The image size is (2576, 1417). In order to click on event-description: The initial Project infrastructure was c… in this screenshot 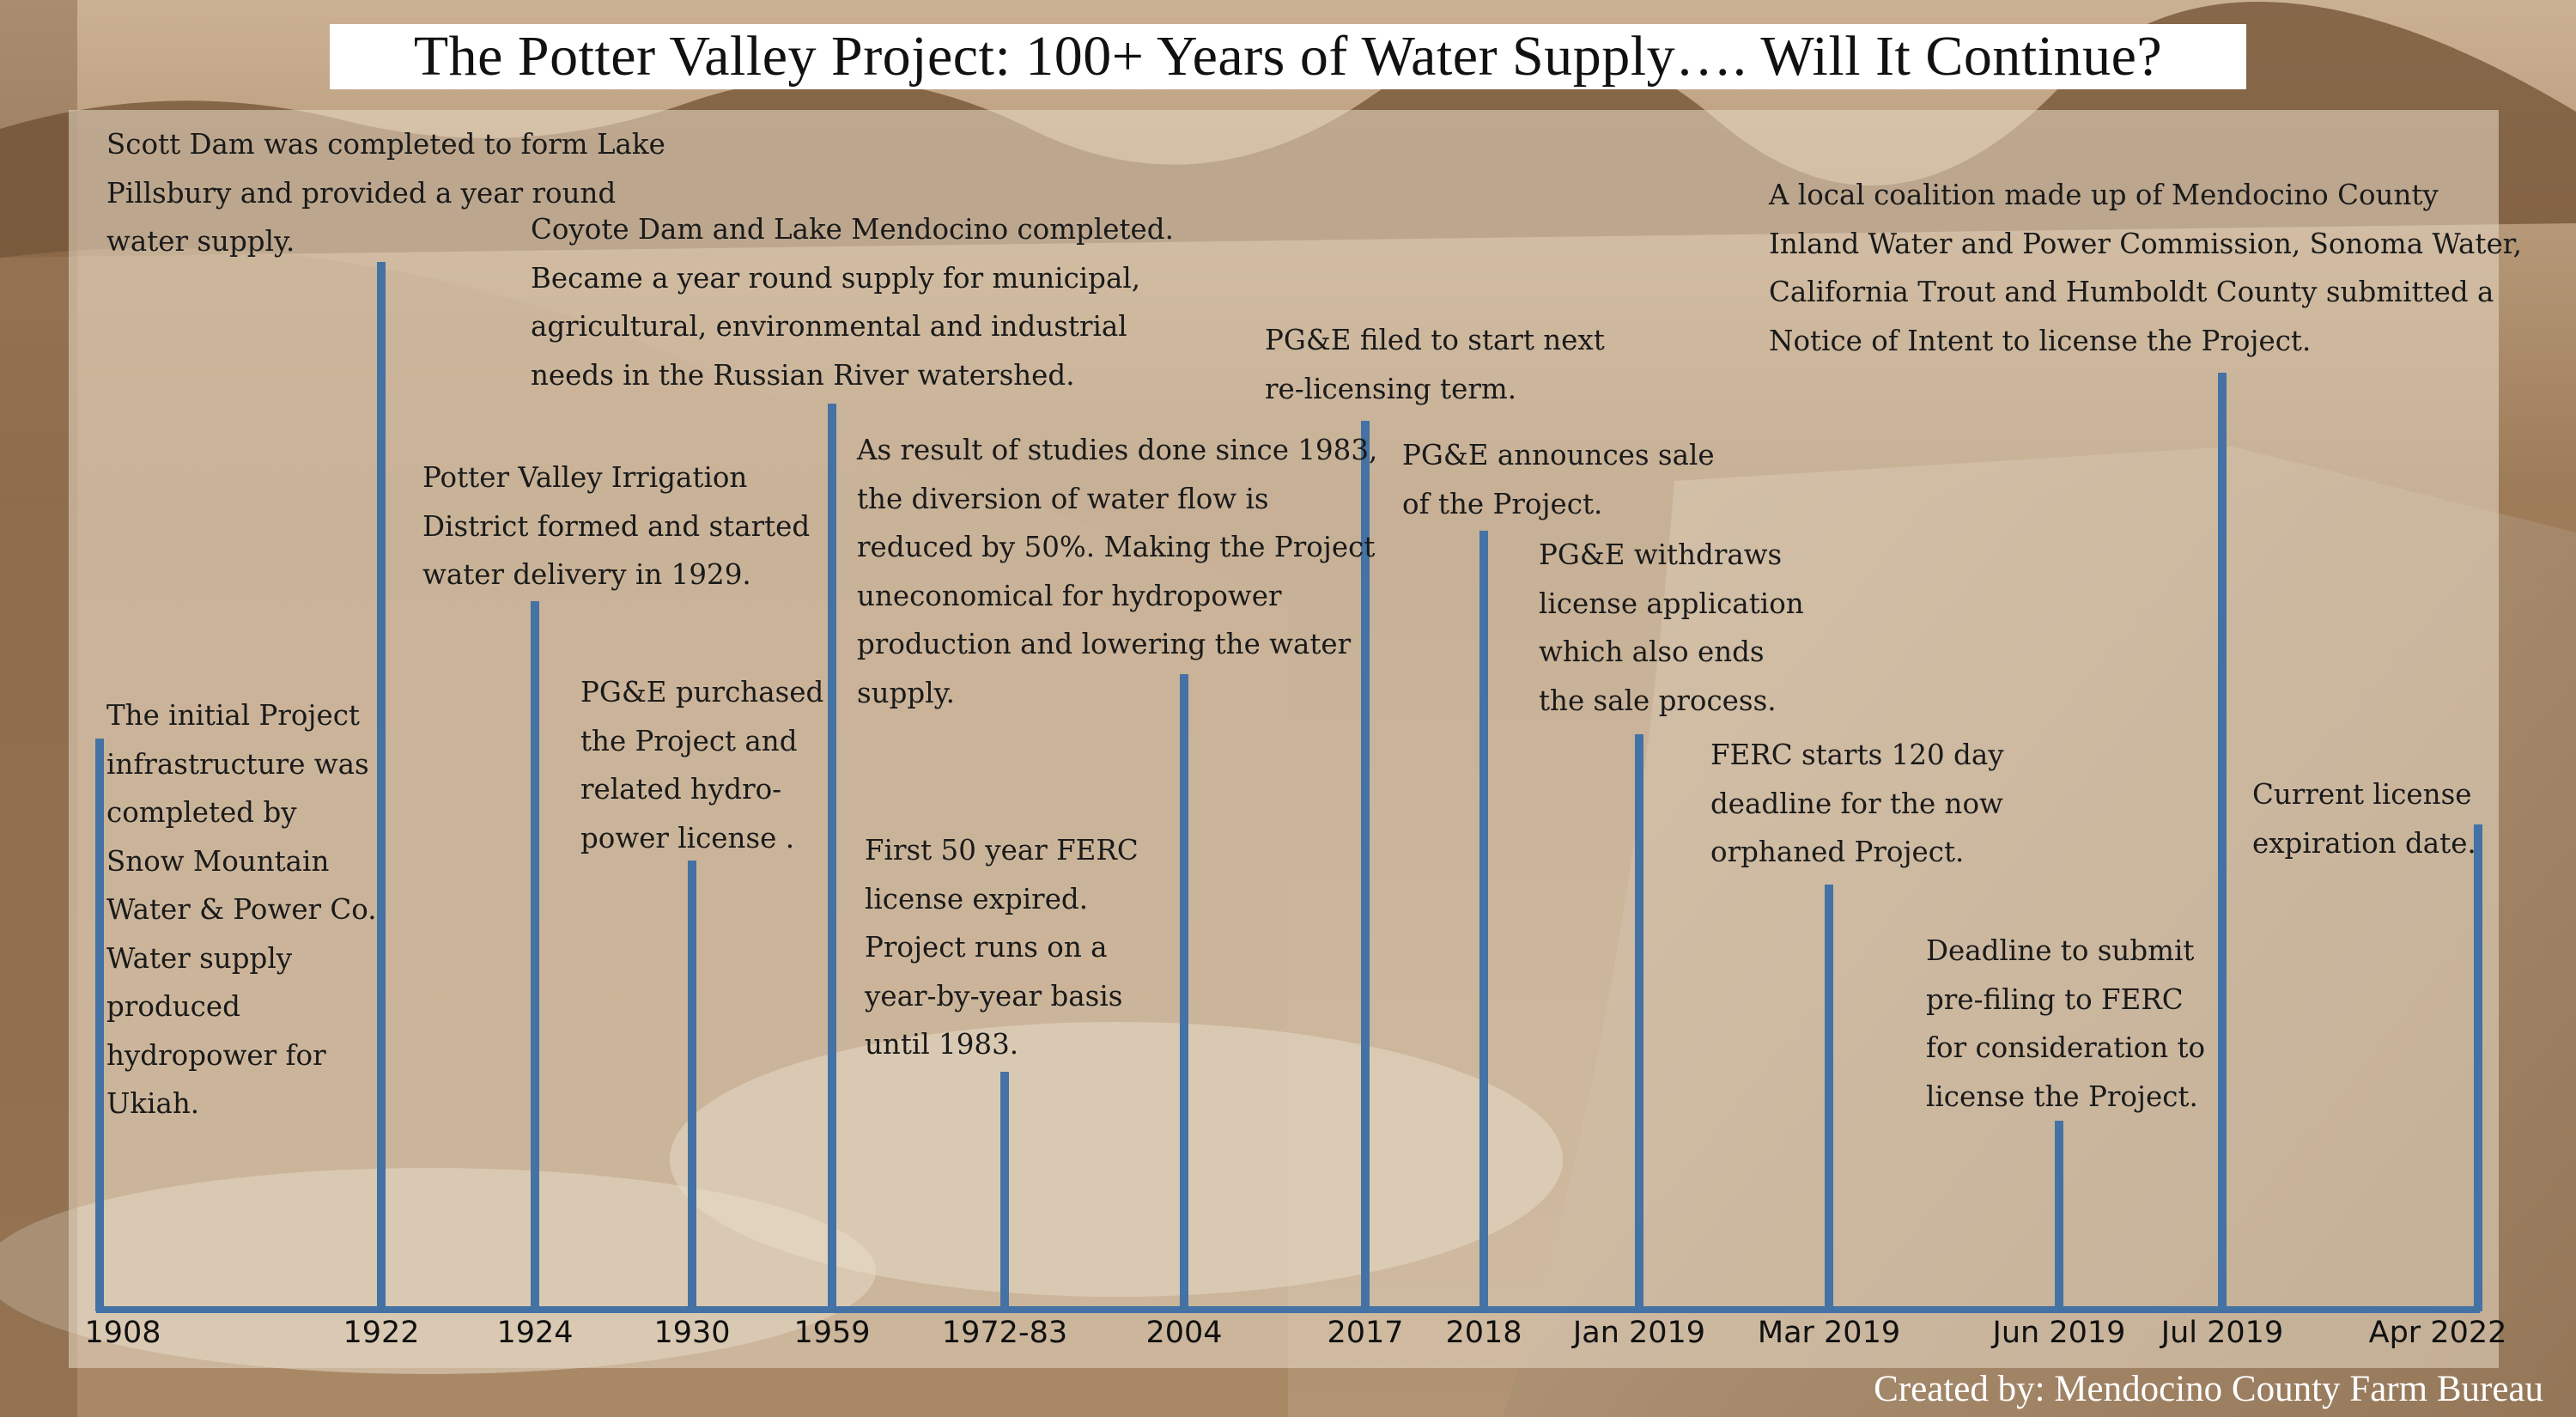, I will do `click(241, 909)`.